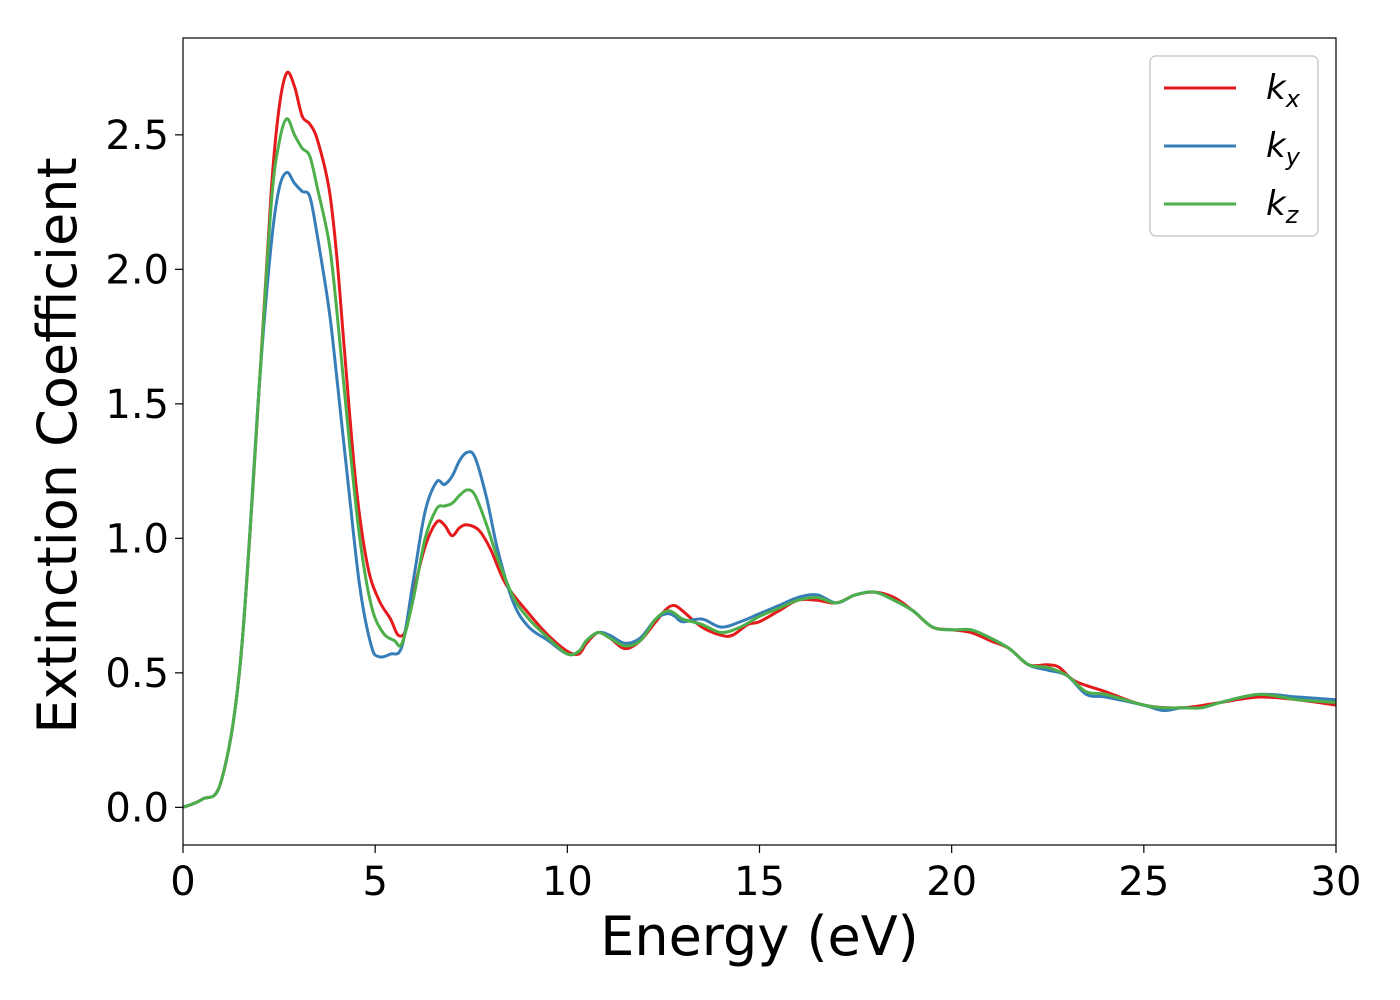  Describe the element at coordinates (144, 472) in the screenshot. I see `y-axis-ticks: 0.0 0.5 1.0 1.5 2.0 2.5` at that location.